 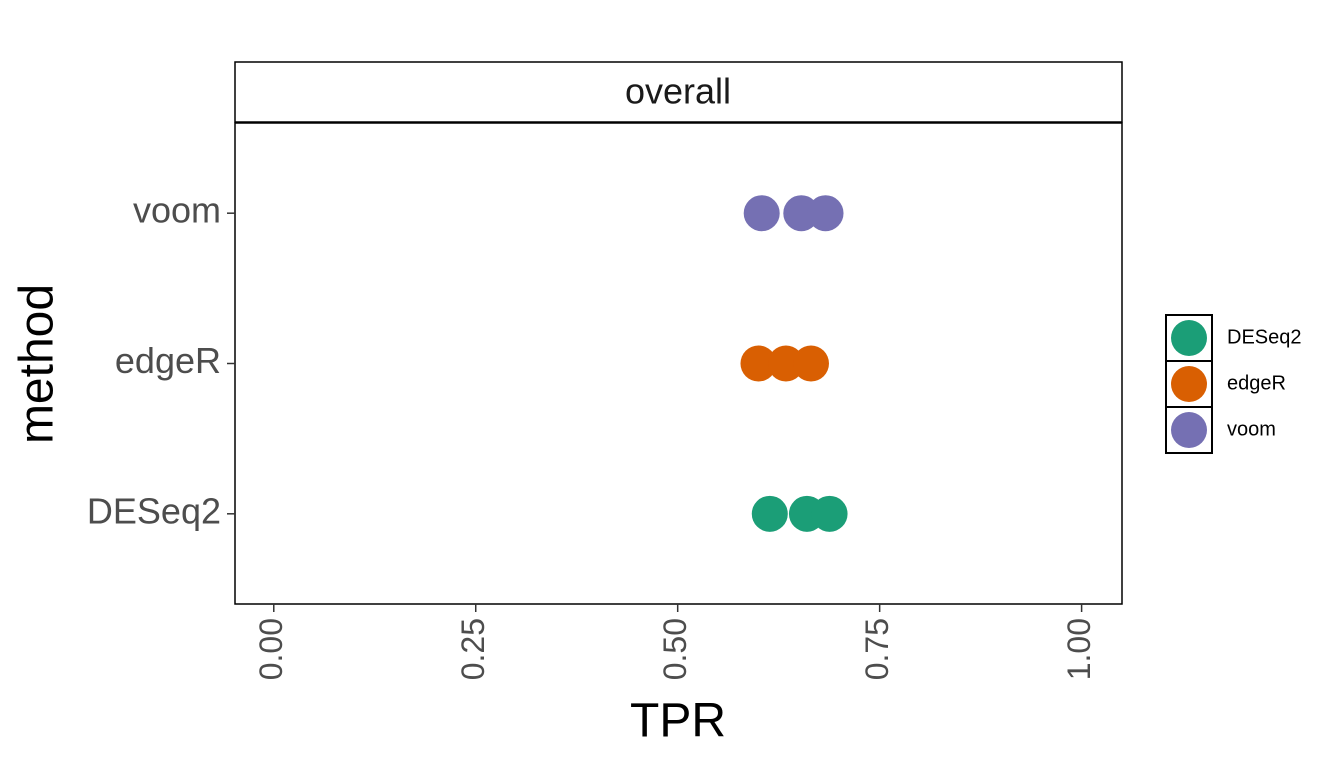 What do you see at coordinates (1256, 383) in the screenshot?
I see `legend-label: edgeR` at bounding box center [1256, 383].